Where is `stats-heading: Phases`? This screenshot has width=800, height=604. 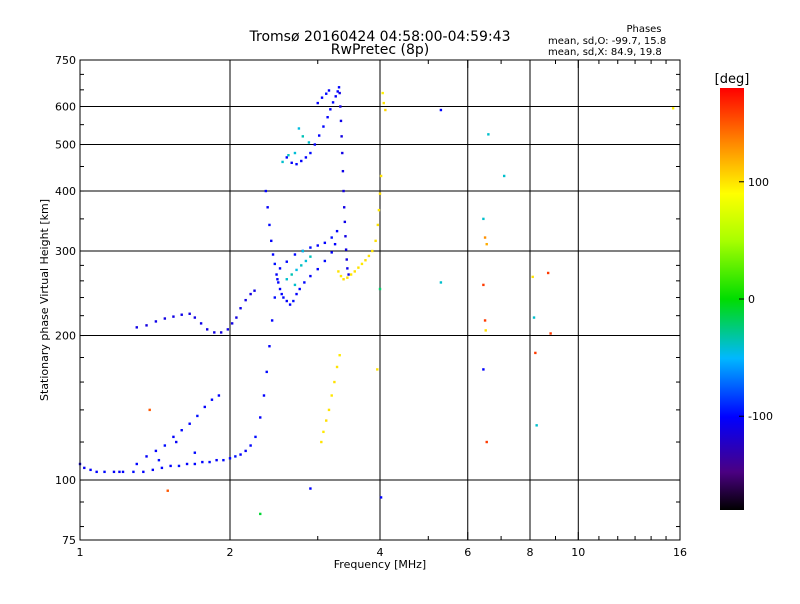 stats-heading: Phases is located at coordinates (643, 29).